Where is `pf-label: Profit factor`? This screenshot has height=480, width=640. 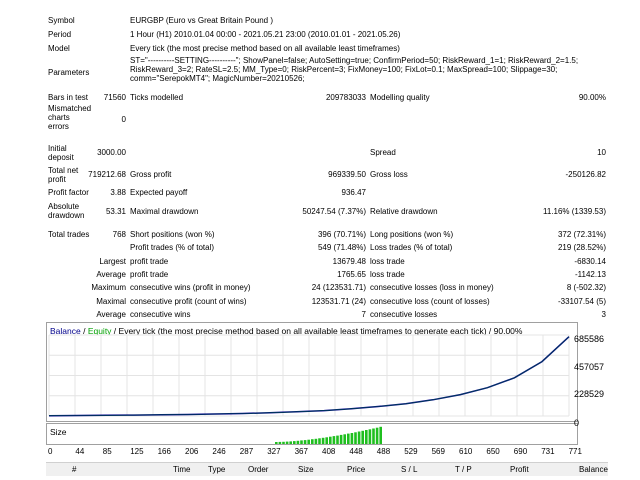 pf-label: Profit factor is located at coordinates (68, 192).